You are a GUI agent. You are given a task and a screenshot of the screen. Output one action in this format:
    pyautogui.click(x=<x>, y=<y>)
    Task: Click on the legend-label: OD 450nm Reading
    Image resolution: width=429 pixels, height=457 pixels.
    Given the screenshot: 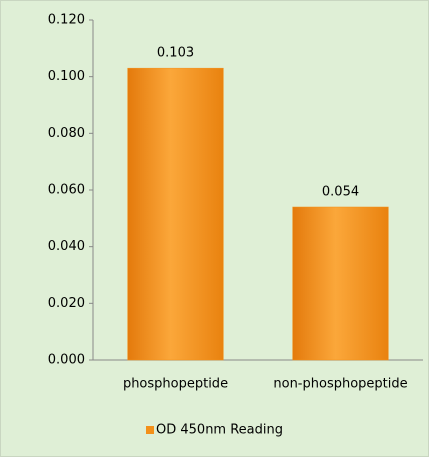 What is the action you would take?
    pyautogui.click(x=219, y=430)
    